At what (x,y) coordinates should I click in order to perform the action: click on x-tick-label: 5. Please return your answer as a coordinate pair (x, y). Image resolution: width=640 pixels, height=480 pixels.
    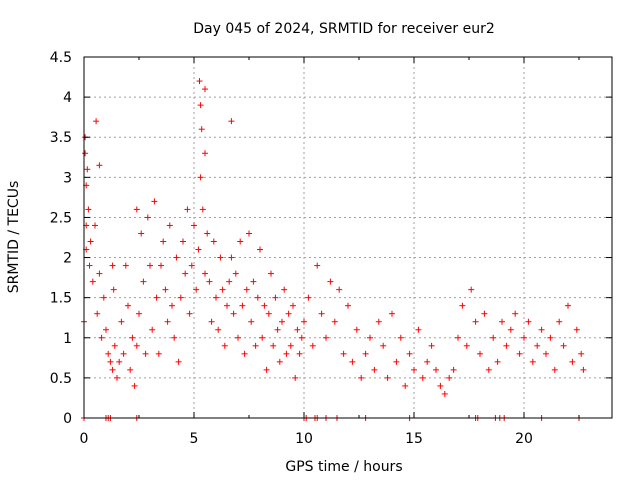
    Looking at the image, I should click on (194, 439).